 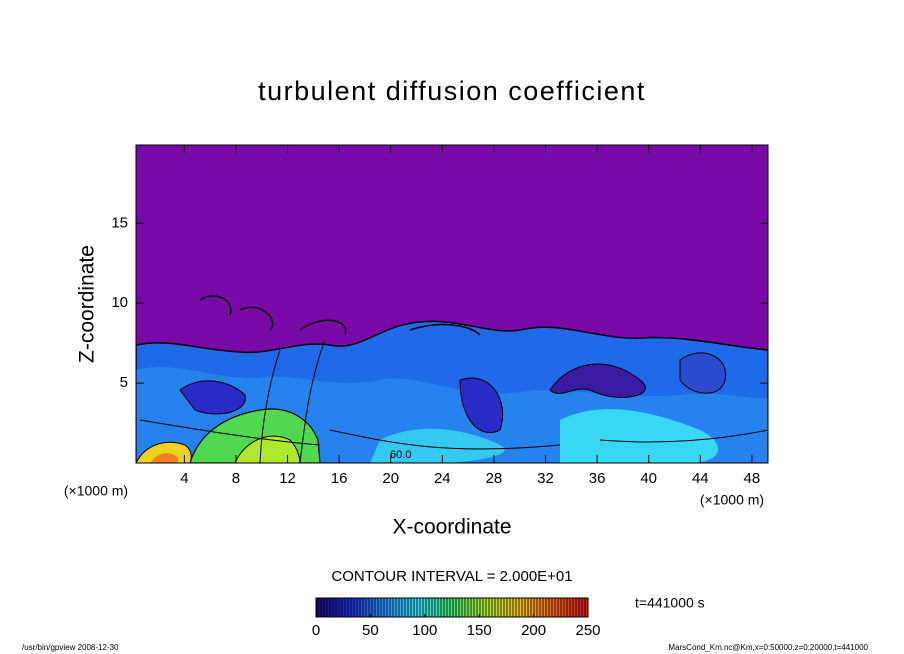 I want to click on x-tick-label: 24, so click(x=442, y=478).